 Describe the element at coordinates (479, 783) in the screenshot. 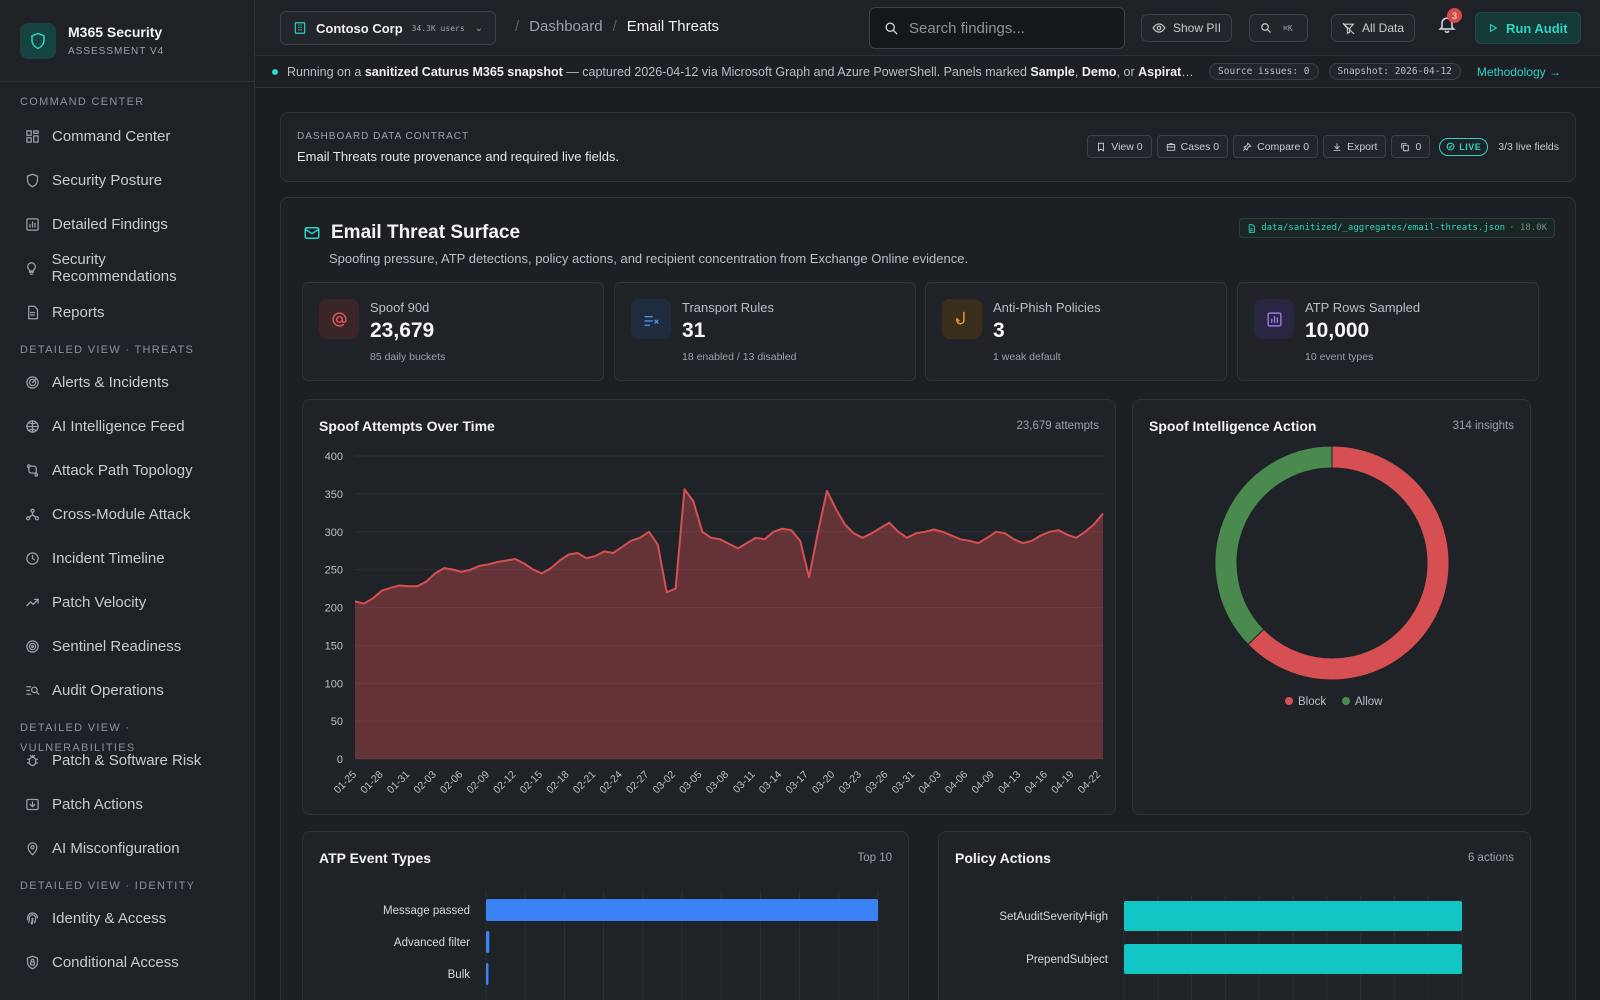

I see `x-tick-label: 02-09` at that location.